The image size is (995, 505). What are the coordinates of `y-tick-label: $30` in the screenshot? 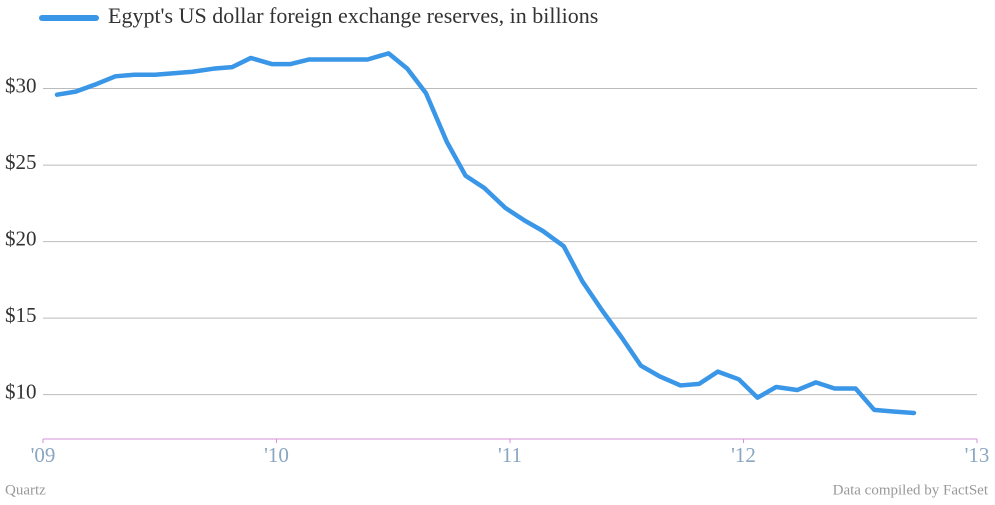 It's located at (21, 85).